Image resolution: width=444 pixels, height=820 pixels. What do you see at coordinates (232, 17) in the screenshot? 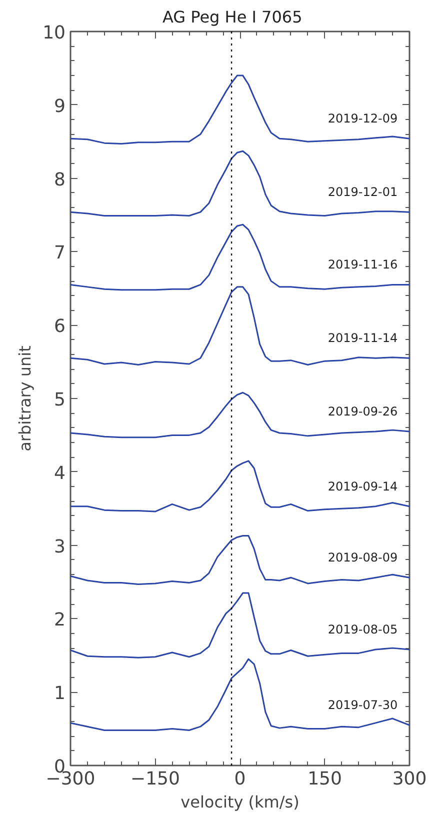
I see `chart-title: AG Peg He I 7065` at bounding box center [232, 17].